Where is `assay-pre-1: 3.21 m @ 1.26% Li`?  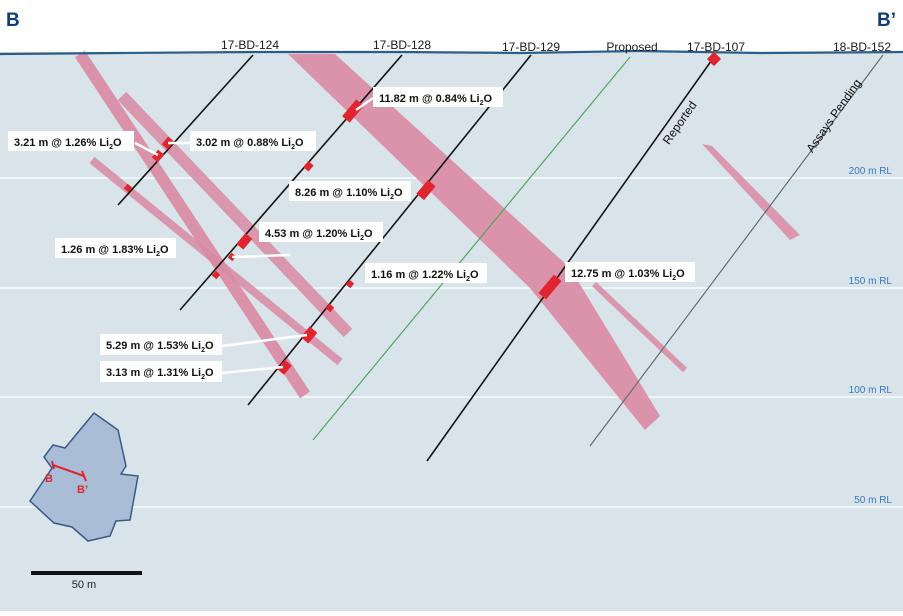
assay-pre-1: 3.21 m @ 1.26% Li is located at coordinates (61, 143).